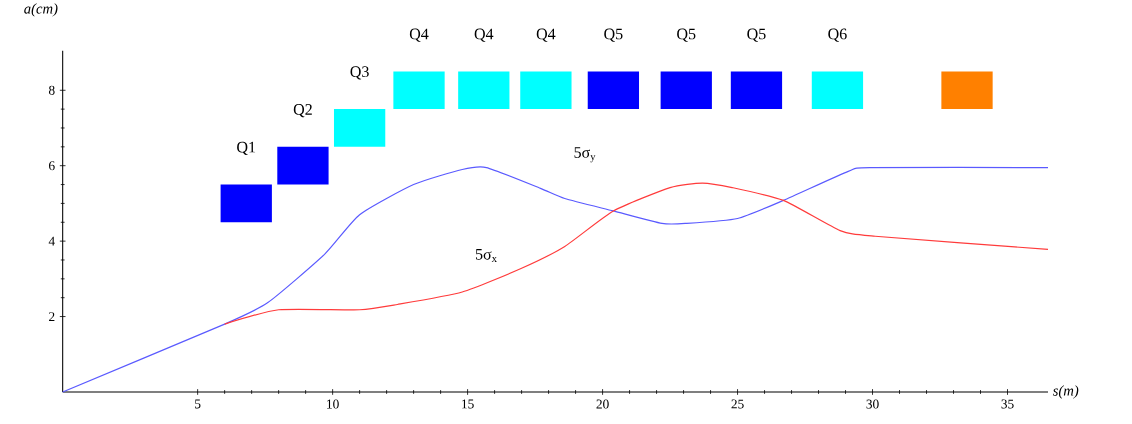 Image resolution: width=1132 pixels, height=424 pixels. Describe the element at coordinates (333, 404) in the screenshot. I see `x-tick-label: 10` at that location.